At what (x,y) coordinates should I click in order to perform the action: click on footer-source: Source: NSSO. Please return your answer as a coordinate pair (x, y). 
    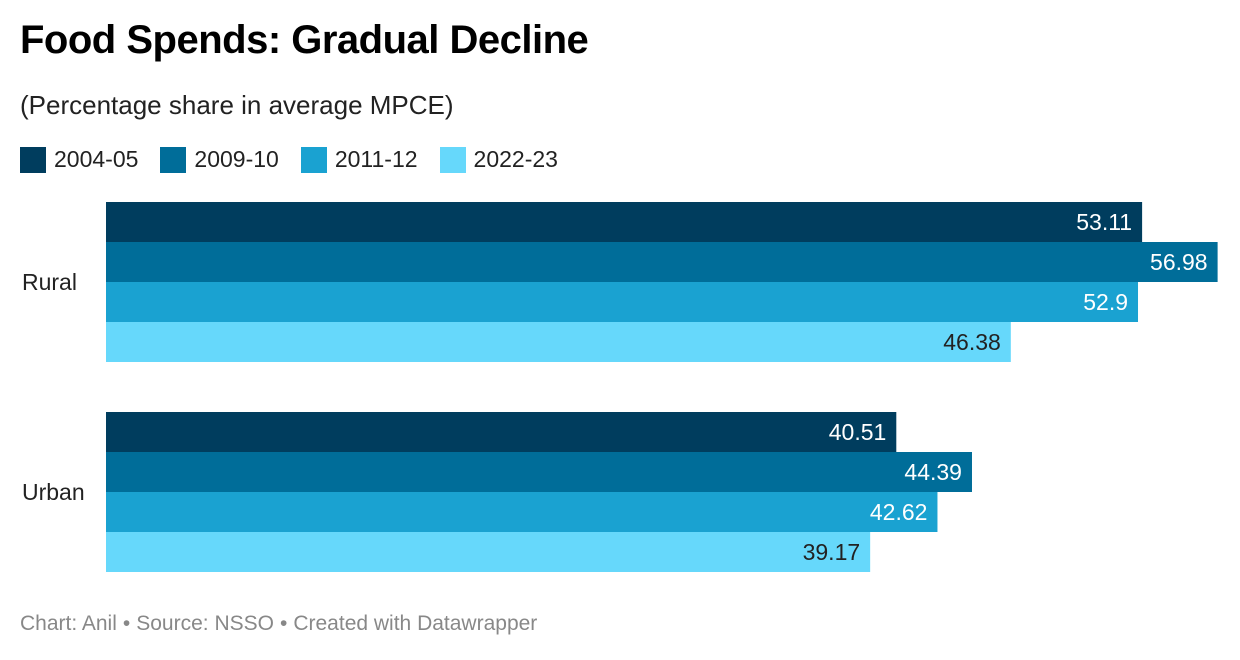
    Looking at the image, I should click on (205, 623).